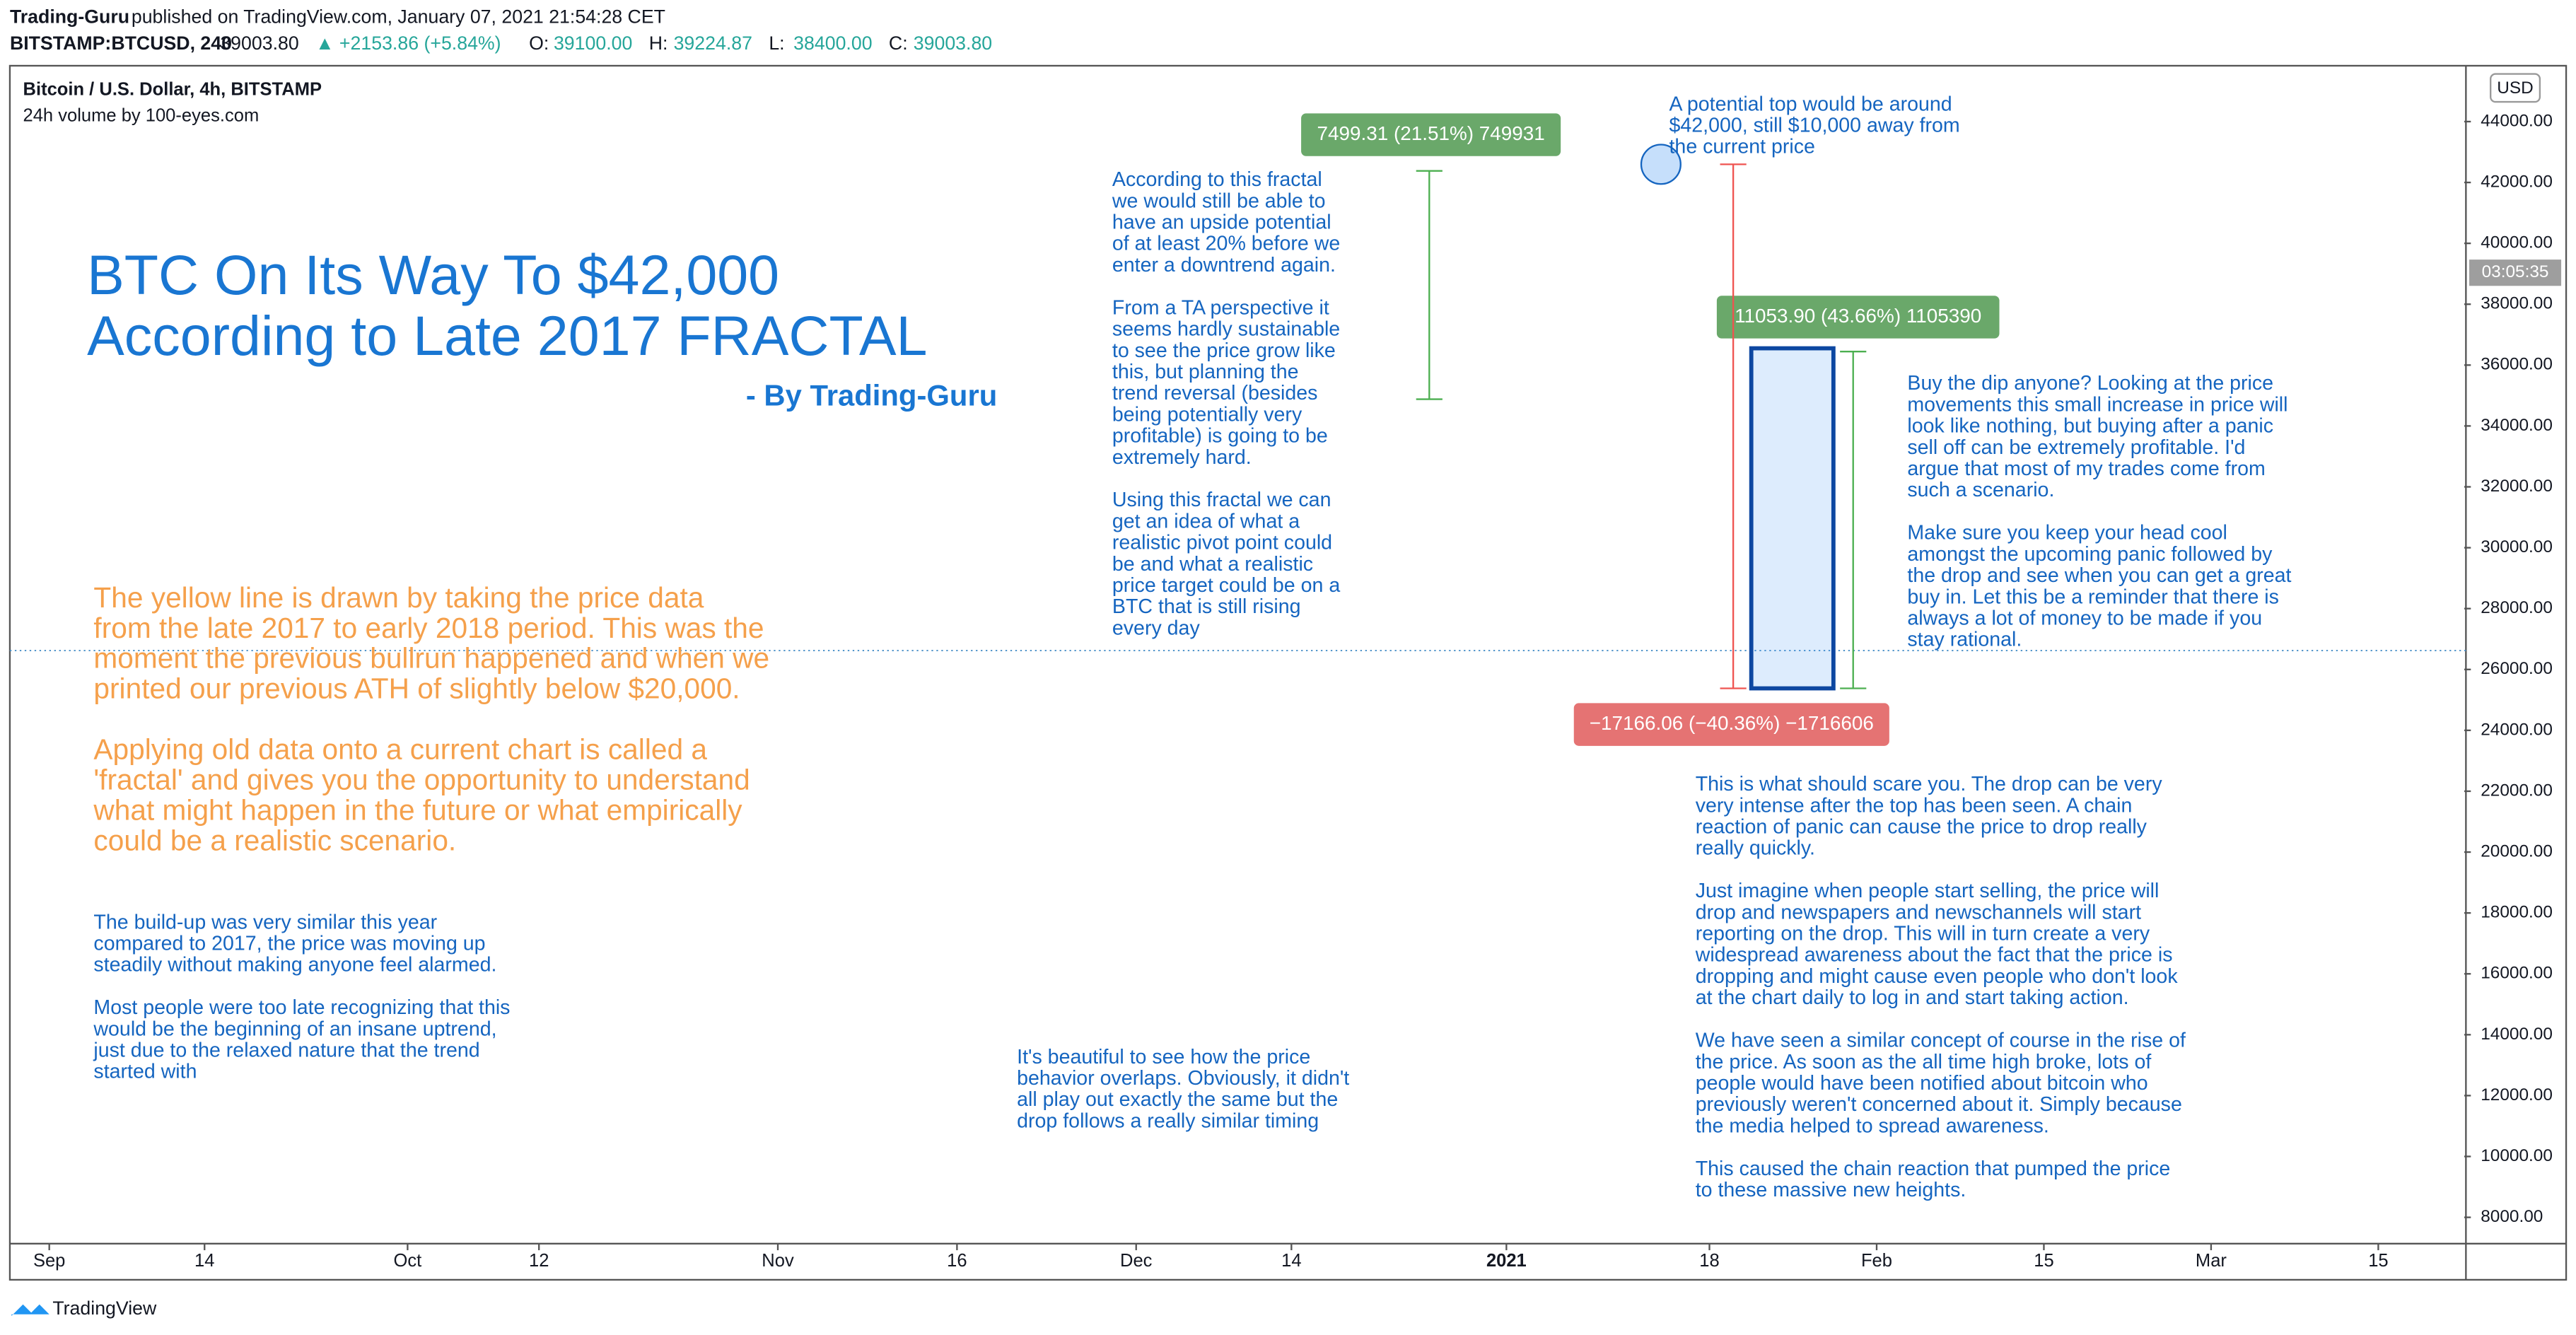 The height and width of the screenshot is (1335, 2576). I want to click on note-line: this, but planning the, so click(1205, 372).